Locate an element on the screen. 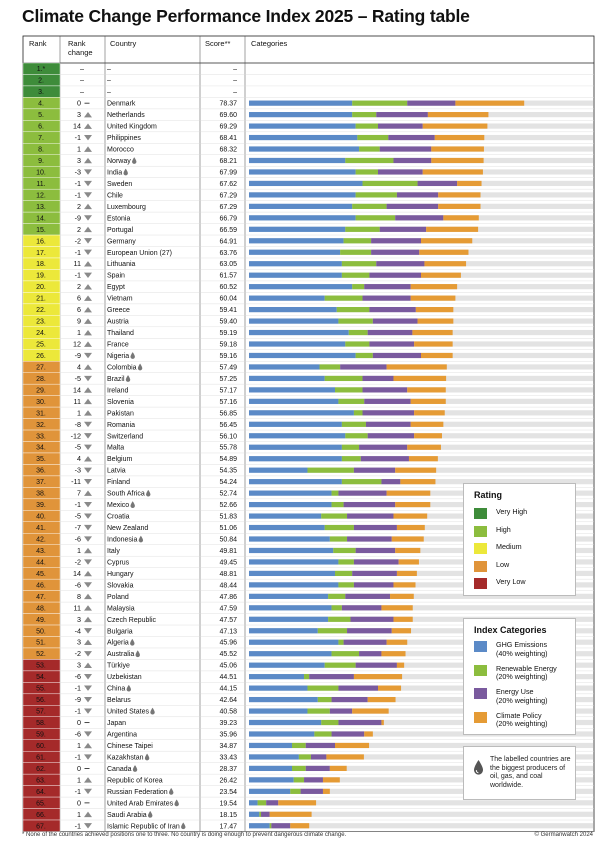  rank-label: 22. is located at coordinates (41, 310).